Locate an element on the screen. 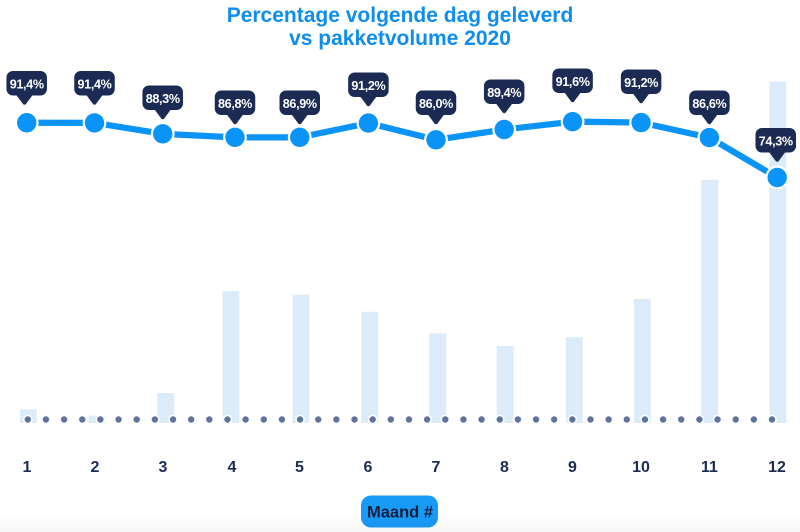 Image resolution: width=800 pixels, height=532 pixels. svg-text: 6 is located at coordinates (368, 467).